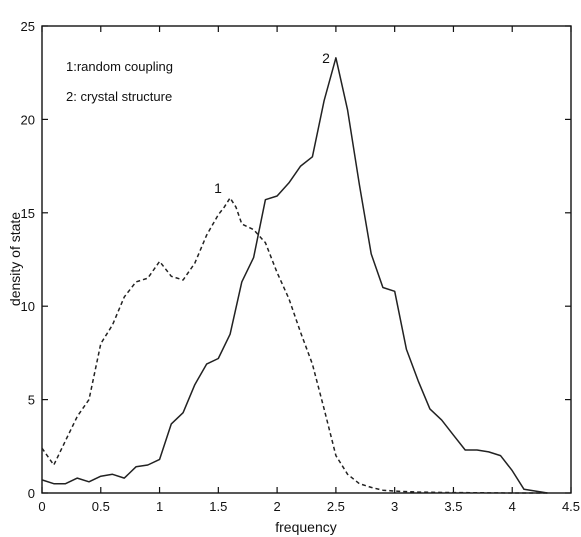 The height and width of the screenshot is (537, 581). What do you see at coordinates (15, 259) in the screenshot?
I see `y-axis-label: density of state` at bounding box center [15, 259].